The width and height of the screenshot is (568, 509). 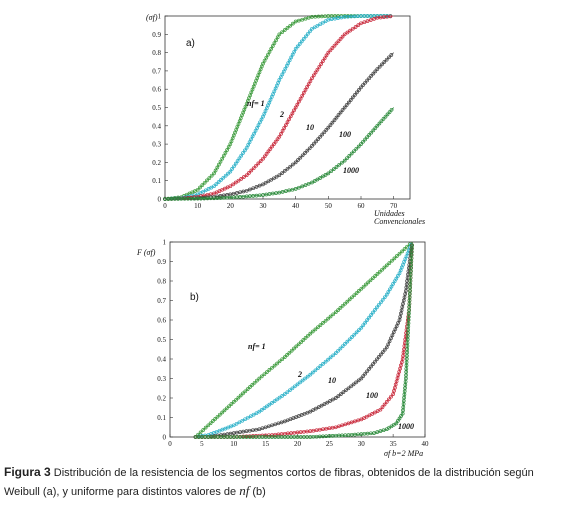 What do you see at coordinates (152, 17) in the screenshot?
I see `chart-a-ylabel: (σf)` at bounding box center [152, 17].